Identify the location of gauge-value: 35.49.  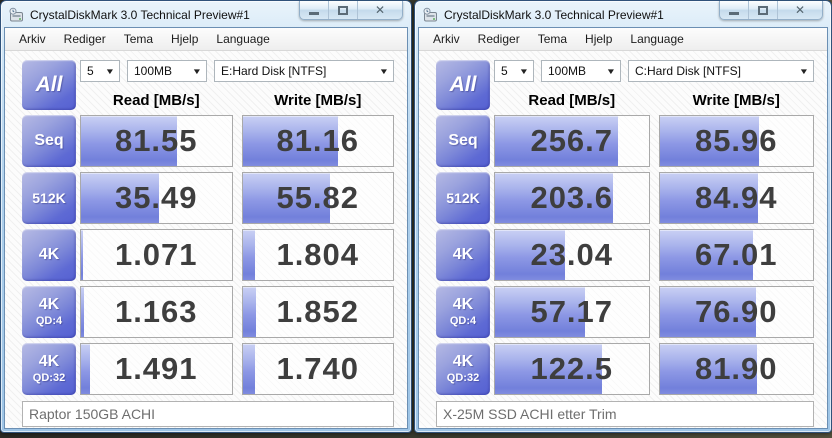
(156, 197).